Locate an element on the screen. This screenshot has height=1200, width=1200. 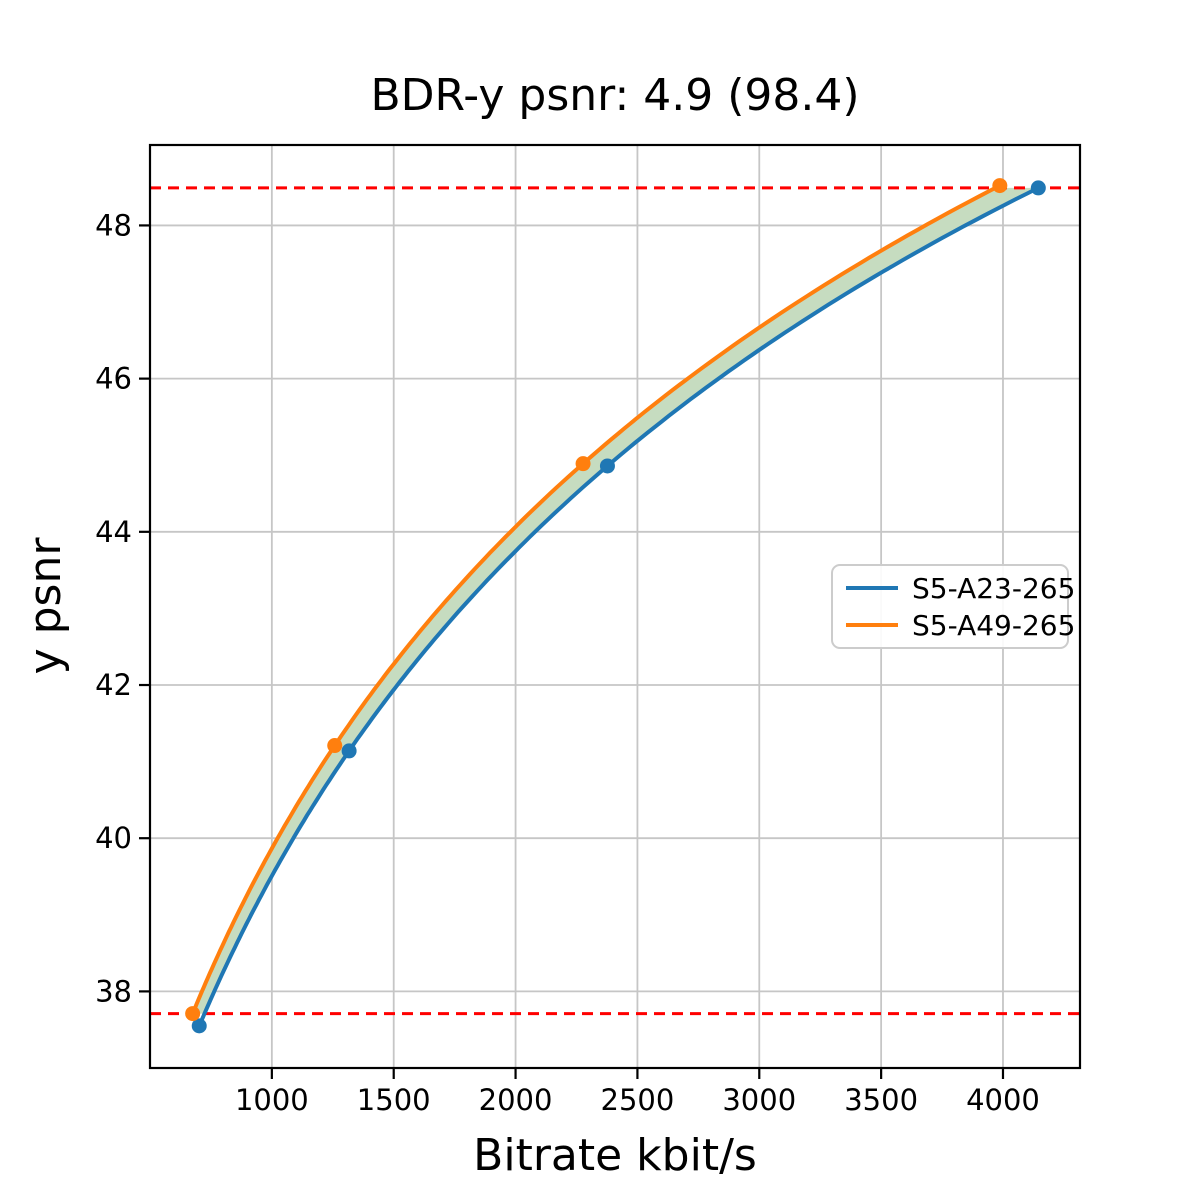
x-tick-label: 3000 is located at coordinates (759, 1100).